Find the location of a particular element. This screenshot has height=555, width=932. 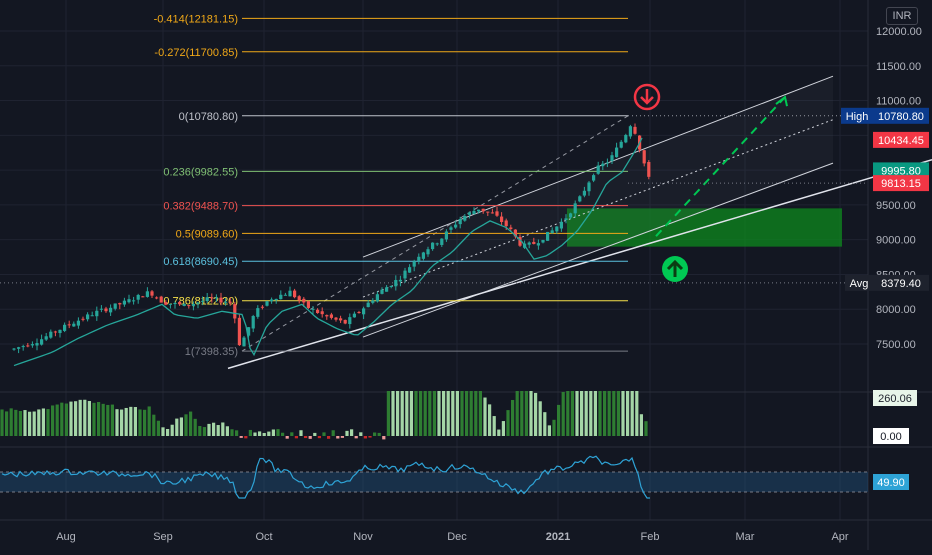

arrow-up-circle-icon is located at coordinates (675, 269).